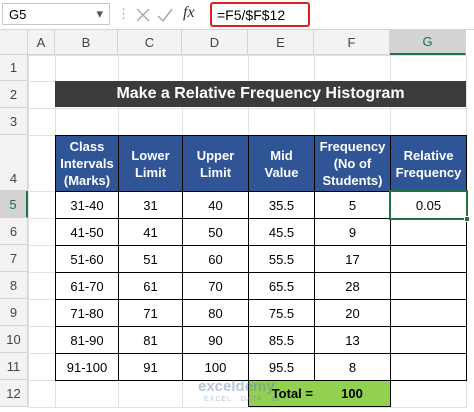 This screenshot has width=474, height=412. Describe the element at coordinates (14, 231) in the screenshot. I see `row-header: 6` at that location.